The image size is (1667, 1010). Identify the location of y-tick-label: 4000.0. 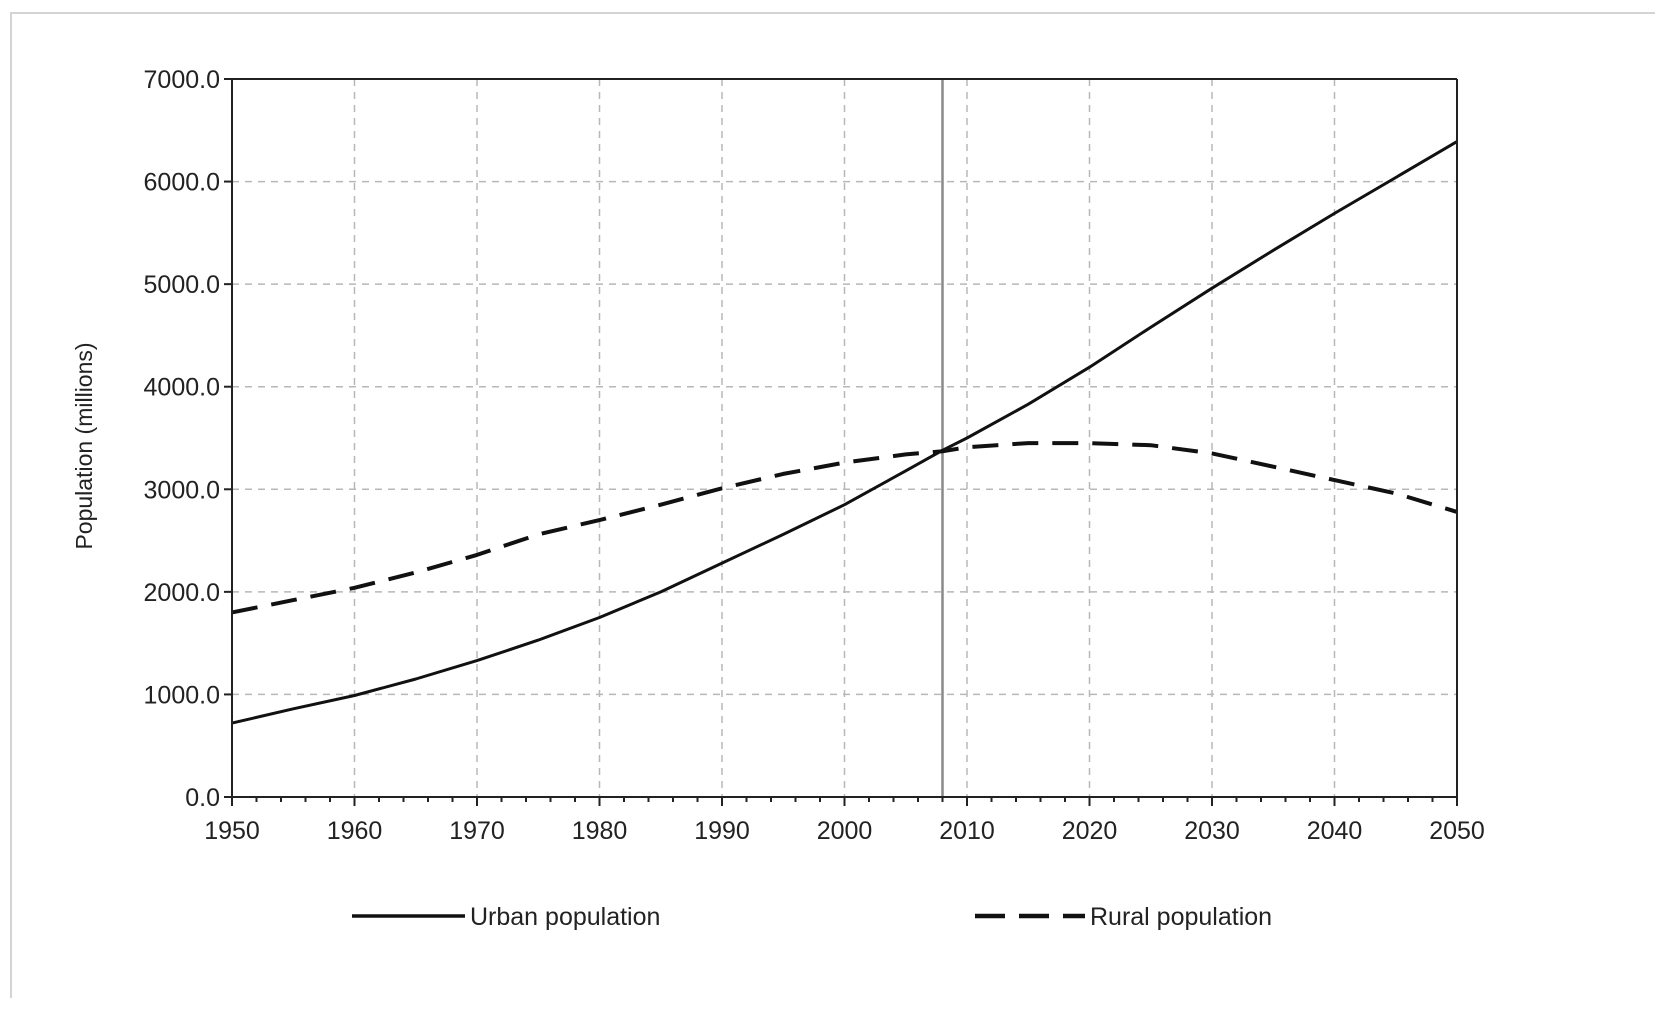
(182, 388).